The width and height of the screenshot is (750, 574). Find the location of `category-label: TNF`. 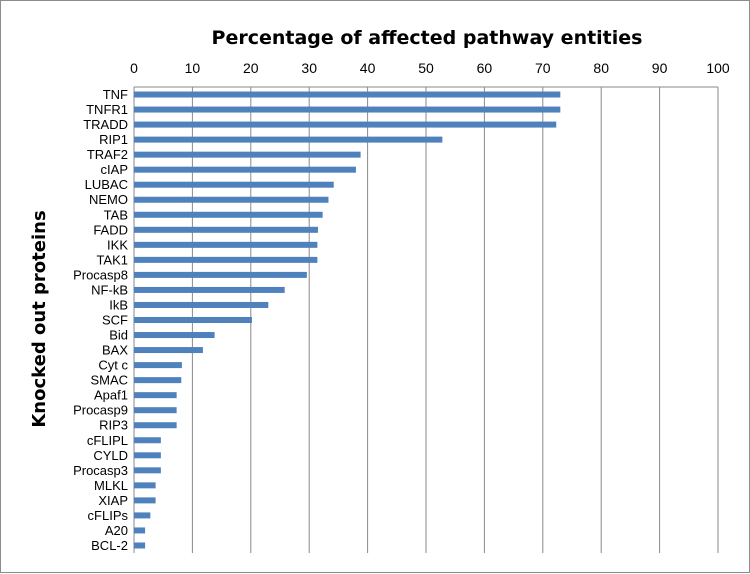

category-label: TNF is located at coordinates (115, 94).